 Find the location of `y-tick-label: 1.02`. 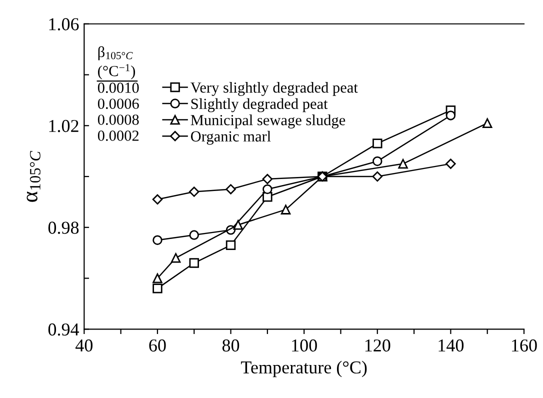

y-tick-label: 1.02 is located at coordinates (63, 126).